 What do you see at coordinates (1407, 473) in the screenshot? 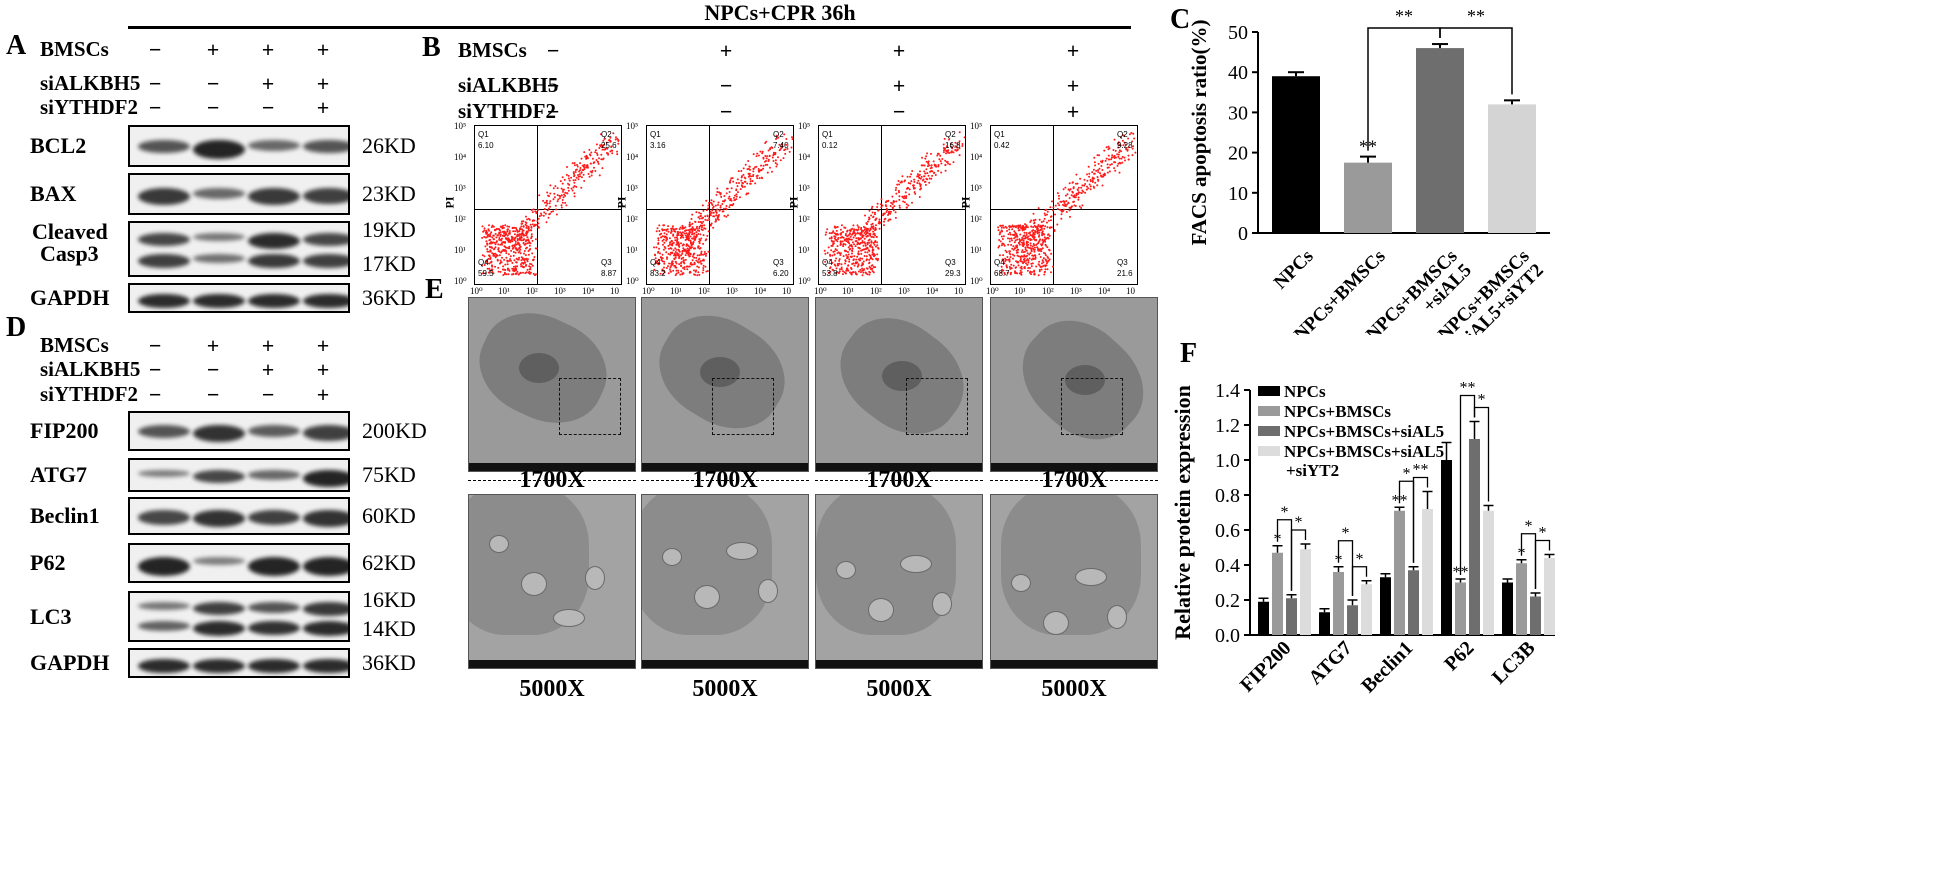
I see `significance-mark: *` at bounding box center [1407, 473].